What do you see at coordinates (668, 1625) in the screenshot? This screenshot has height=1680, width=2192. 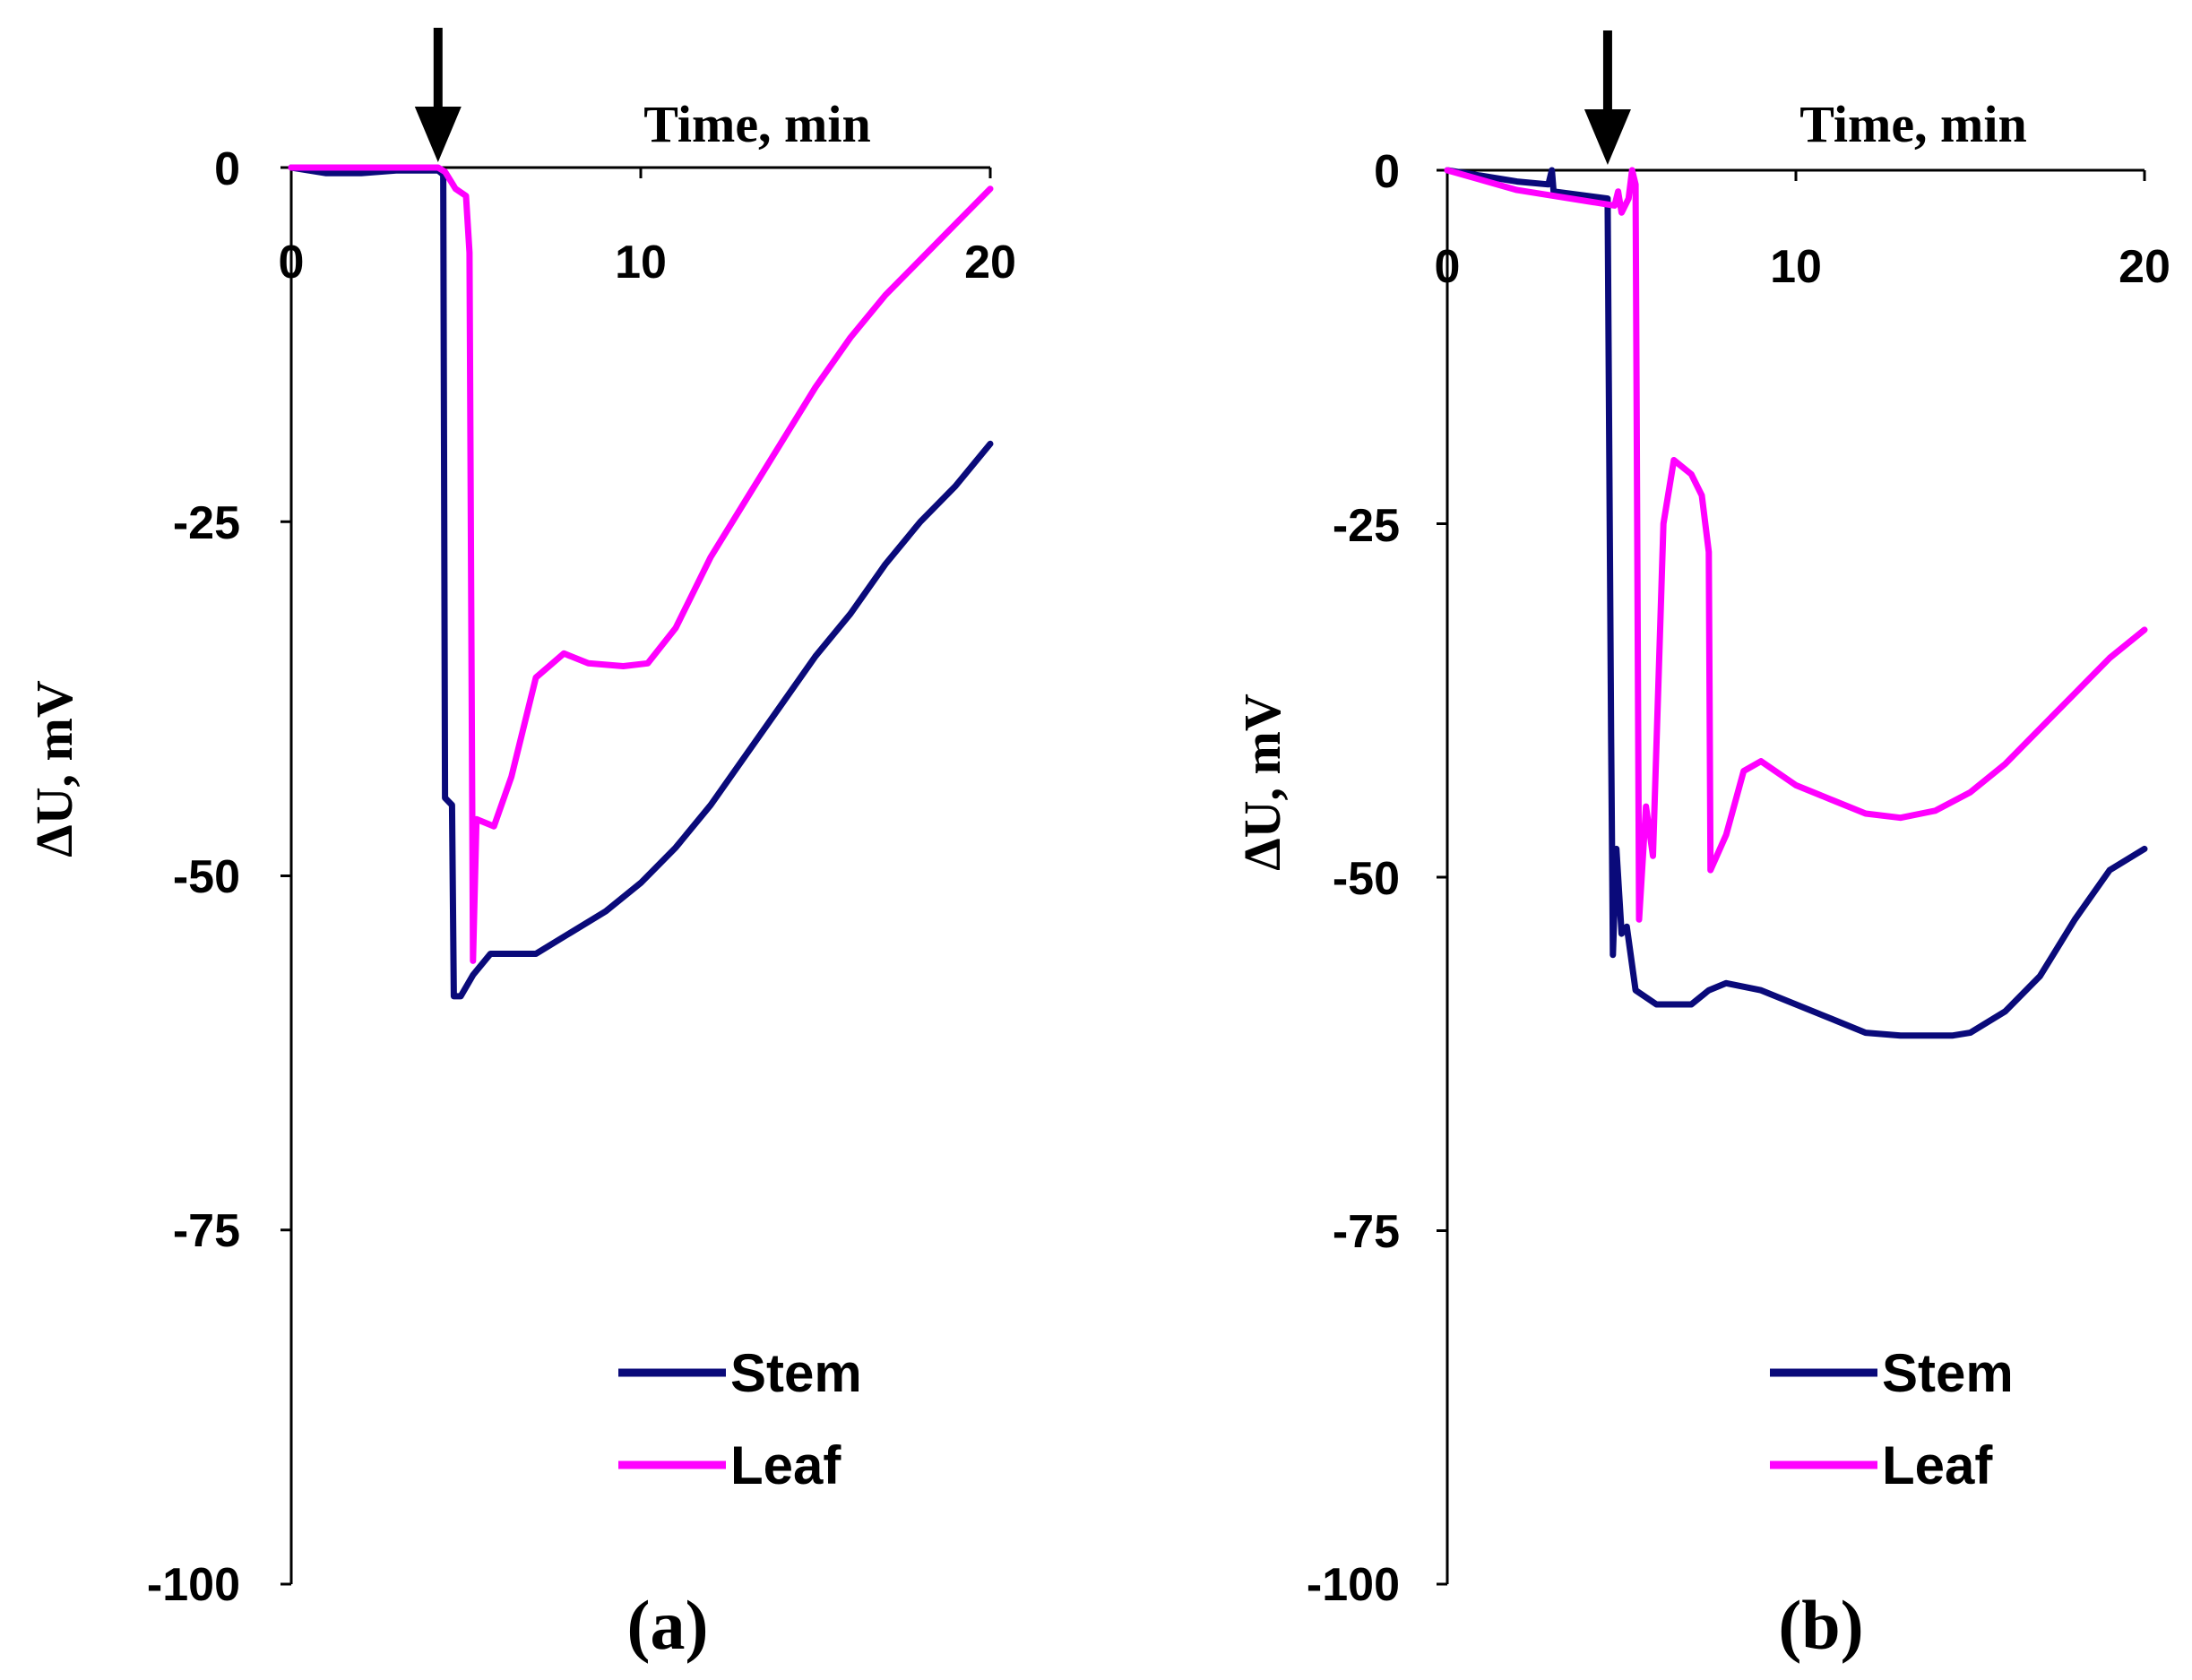 I see `panel-label: (a)` at bounding box center [668, 1625].